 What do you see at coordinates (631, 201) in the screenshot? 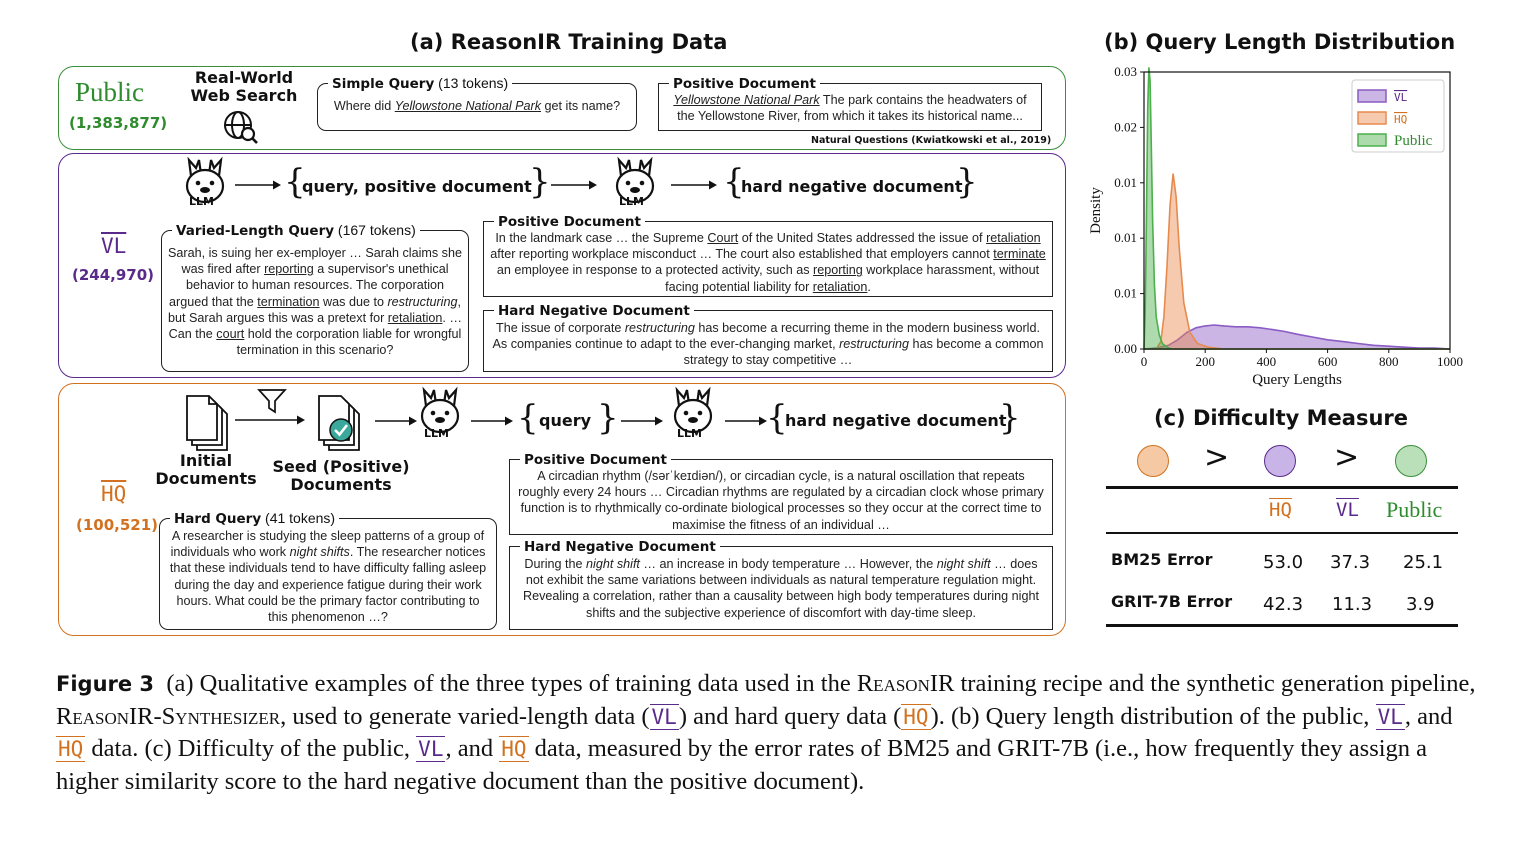
I see `llm-label-2: LLM` at bounding box center [631, 201].